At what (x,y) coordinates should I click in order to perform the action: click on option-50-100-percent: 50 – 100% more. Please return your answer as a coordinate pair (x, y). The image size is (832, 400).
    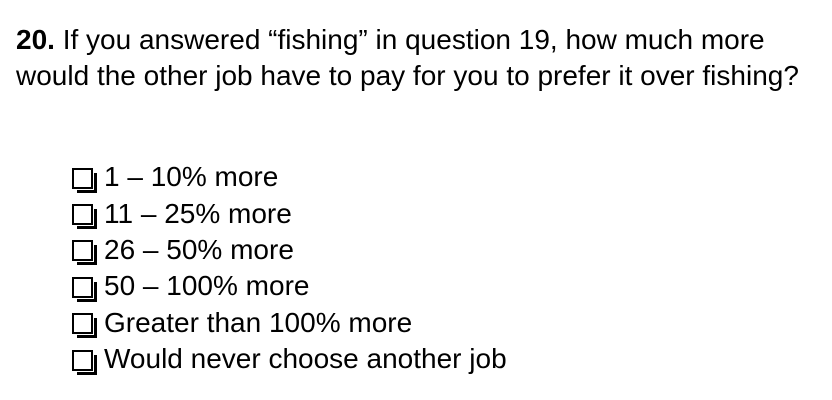
    Looking at the image, I should click on (289, 286).